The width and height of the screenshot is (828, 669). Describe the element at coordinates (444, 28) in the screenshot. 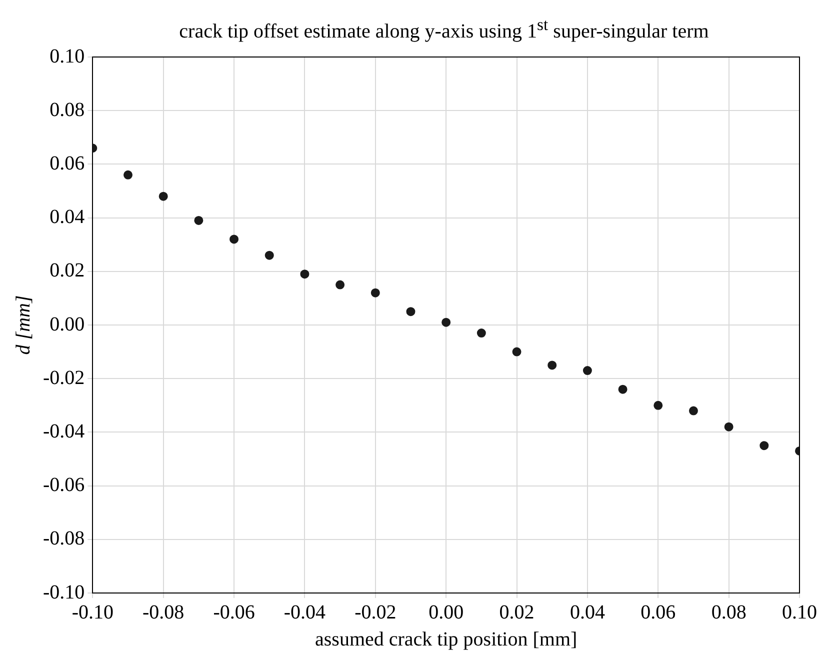

I see `chart-title: crack tip offset estimate along y-axis using 1$^{st}$ super-singular term` at that location.